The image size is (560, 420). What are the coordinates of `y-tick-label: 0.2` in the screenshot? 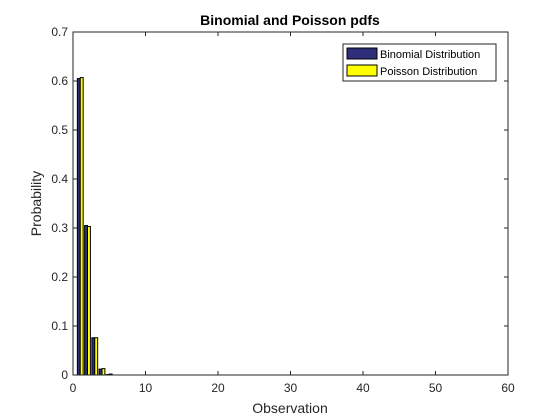 It's located at (59, 277).